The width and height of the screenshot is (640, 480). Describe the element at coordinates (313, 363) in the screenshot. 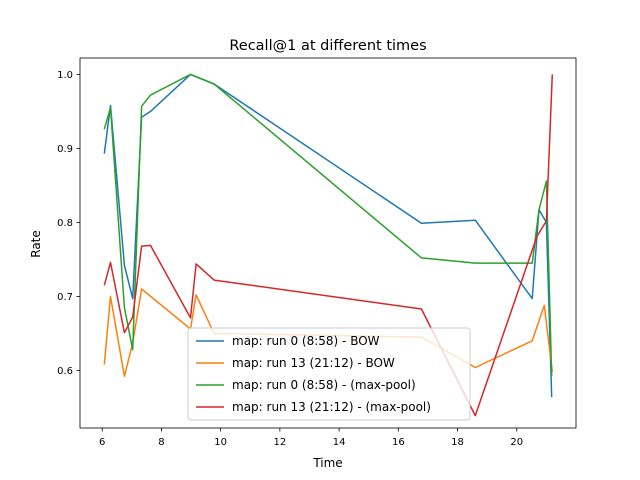

I see `legend-label-2: map: run 13 (21:12) - BOW` at that location.